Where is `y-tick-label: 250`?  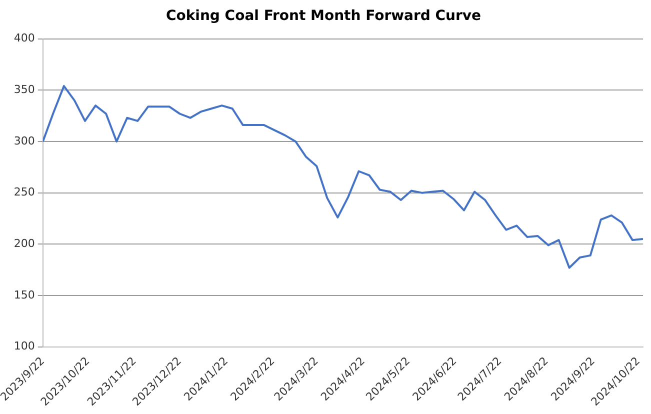
y-tick-label: 250 is located at coordinates (24, 192).